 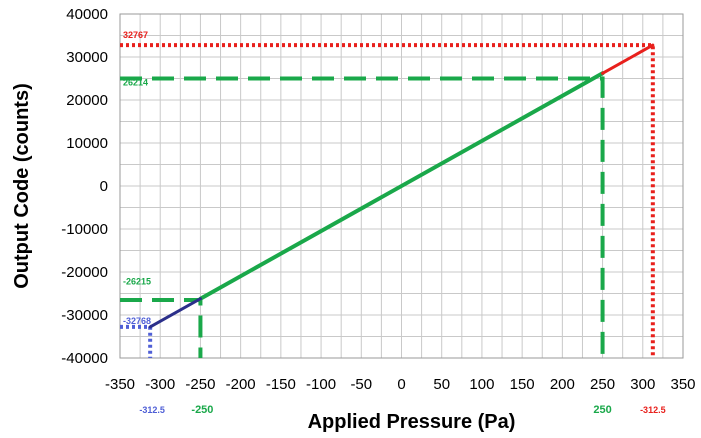 I want to click on series-line-upper, so click(x=628, y=59).